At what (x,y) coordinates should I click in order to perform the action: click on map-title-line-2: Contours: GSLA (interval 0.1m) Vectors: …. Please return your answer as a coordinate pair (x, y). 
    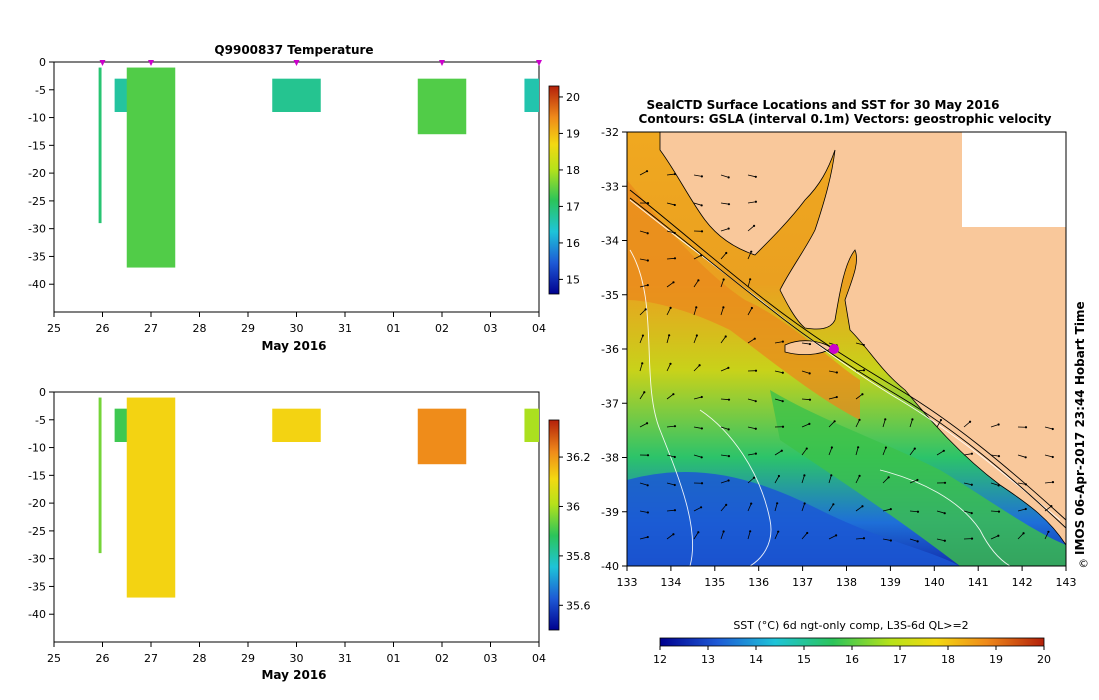
    Looking at the image, I should click on (845, 119).